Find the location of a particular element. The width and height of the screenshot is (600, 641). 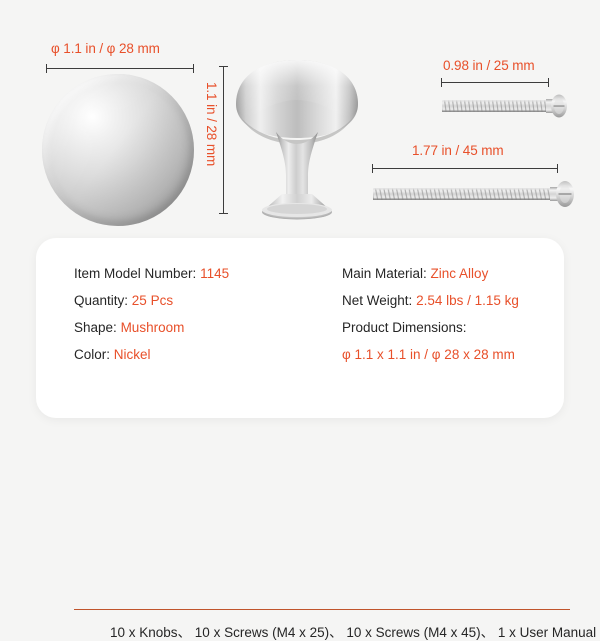

screw-short-length-label: 0.98 in / 25 mm is located at coordinates (489, 65).